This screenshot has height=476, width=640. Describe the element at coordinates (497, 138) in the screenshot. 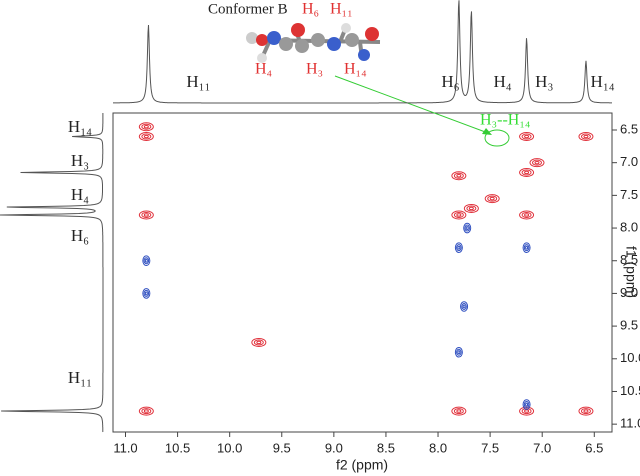

I see `highlight` at that location.